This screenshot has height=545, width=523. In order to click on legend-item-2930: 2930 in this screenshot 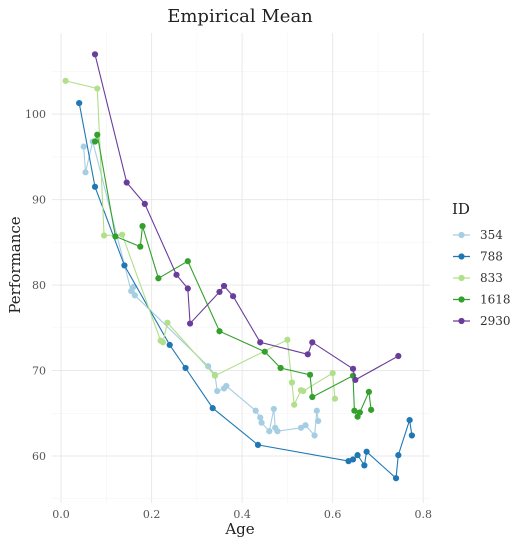, I will do `click(482, 321)`.